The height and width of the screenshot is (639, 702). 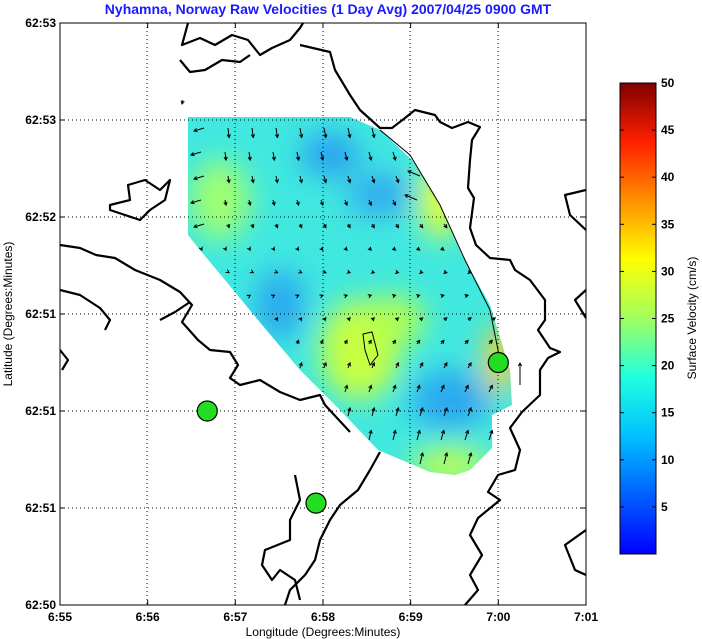 What do you see at coordinates (668, 177) in the screenshot?
I see `colorbar-tick-label: 40` at bounding box center [668, 177].